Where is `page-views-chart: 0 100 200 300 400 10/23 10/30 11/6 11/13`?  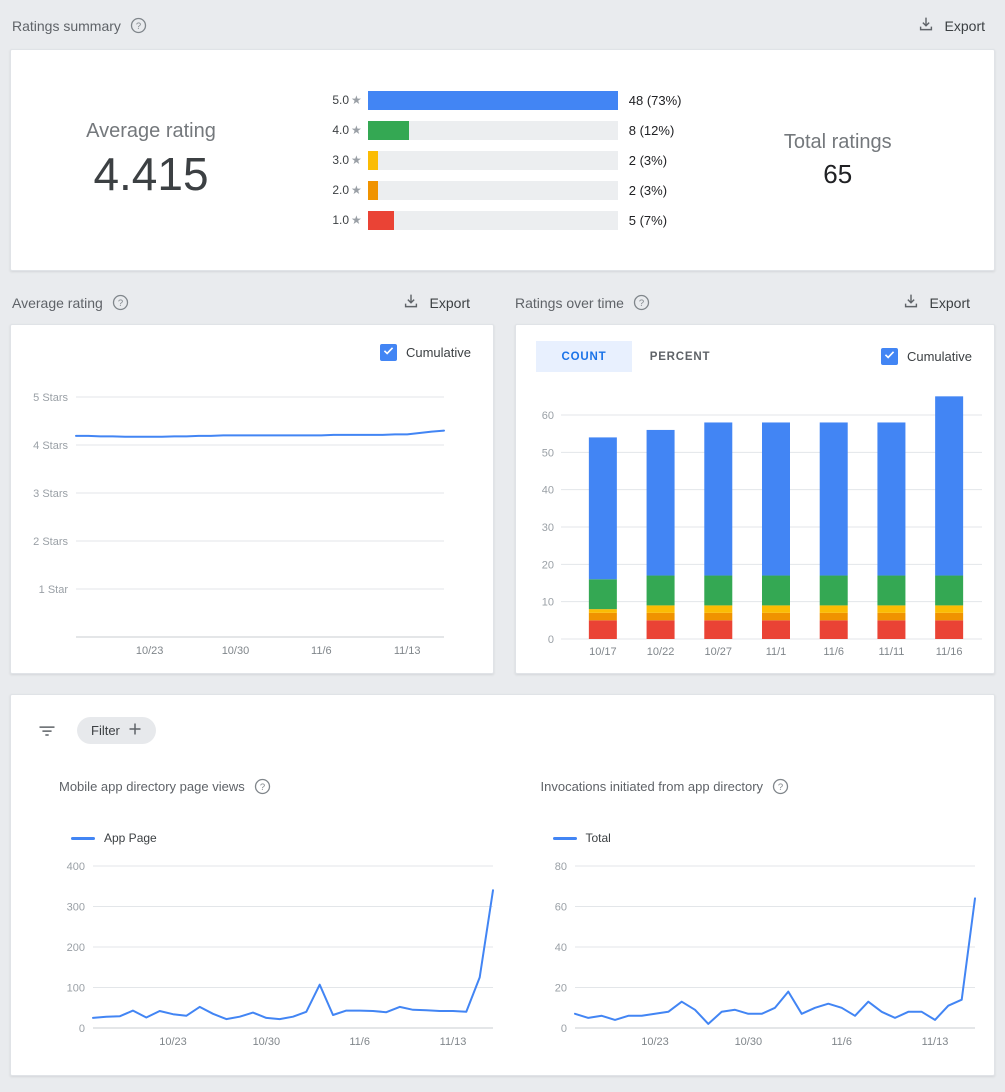
page-views-chart: 0 100 200 300 400 10/23 10/30 11/6 11/13 is located at coordinates (280, 954).